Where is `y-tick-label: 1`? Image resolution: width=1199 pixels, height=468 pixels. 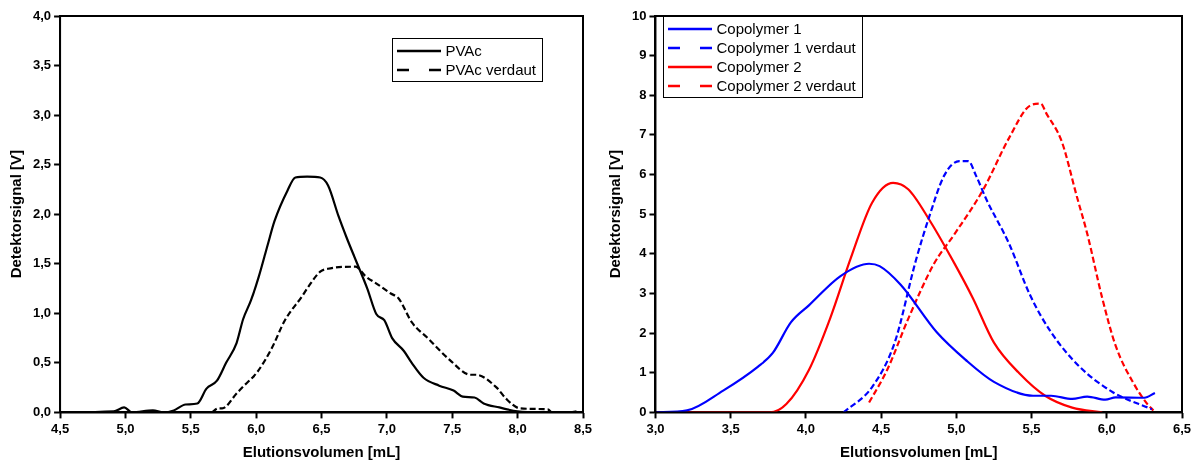 y-tick-label: 1 is located at coordinates (643, 372).